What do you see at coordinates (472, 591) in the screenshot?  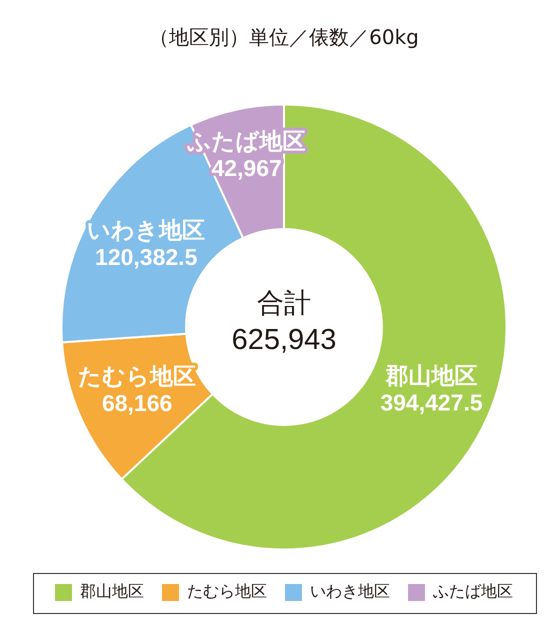 I see `legend-label: ふたば地区` at bounding box center [472, 591].